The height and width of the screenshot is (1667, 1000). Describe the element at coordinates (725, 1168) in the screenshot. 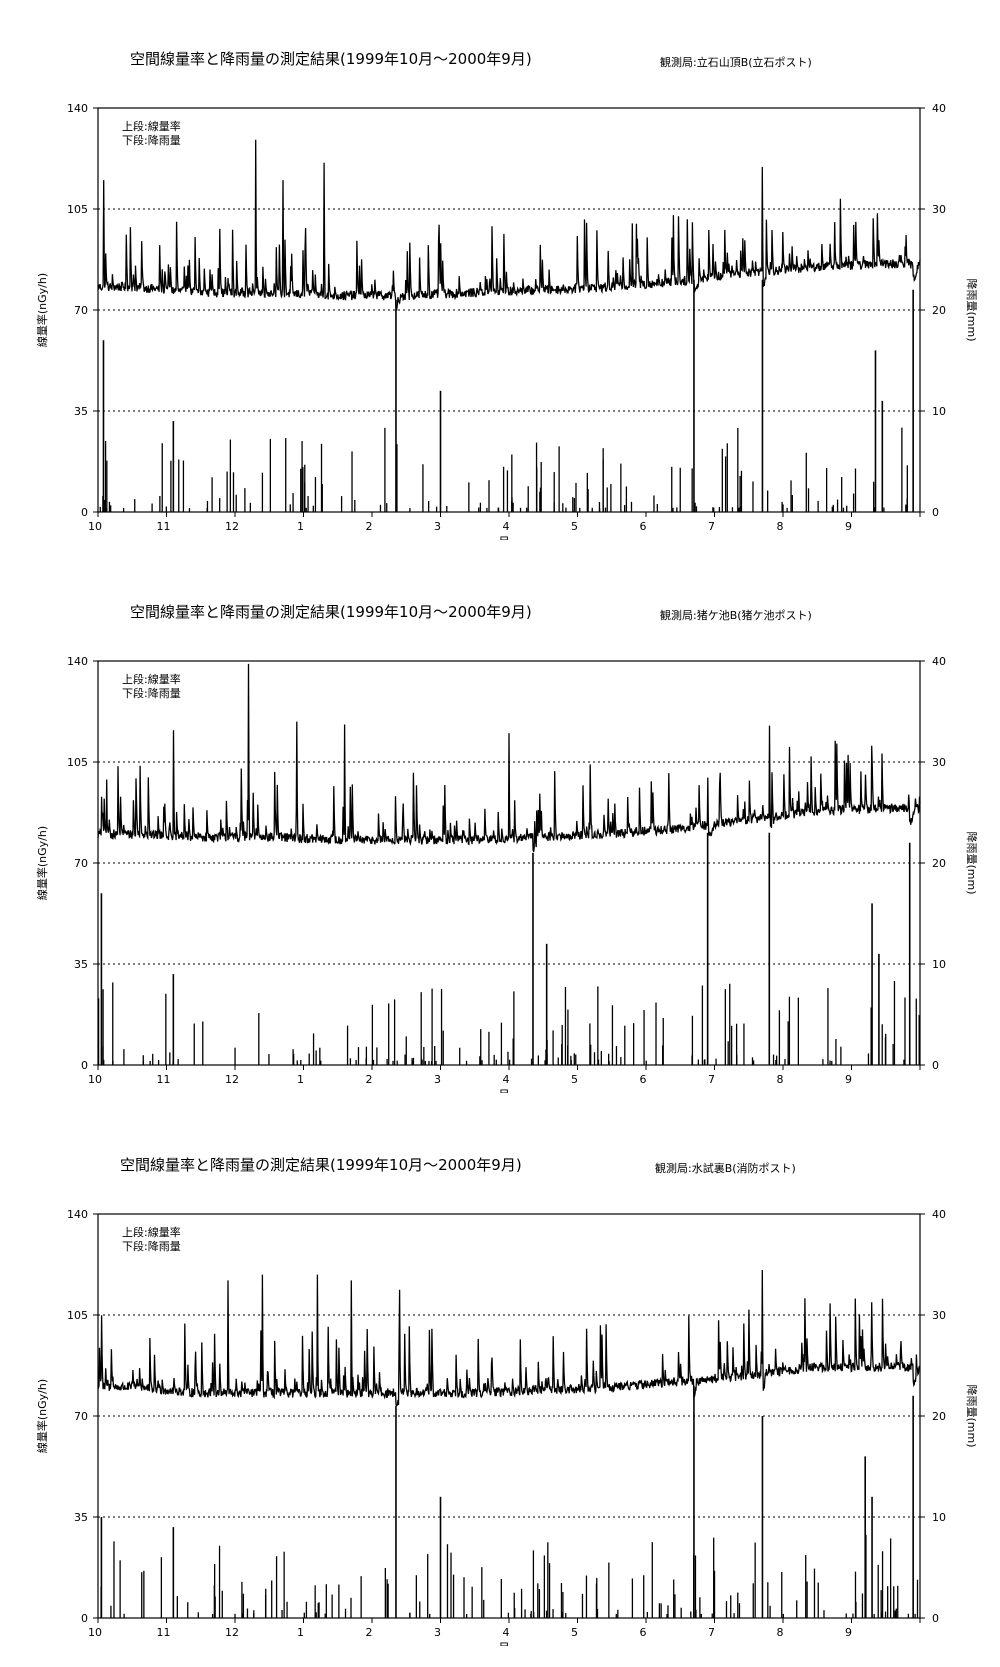

I see `station-label: 観測局:水試裏B(消防ポスト)` at that location.